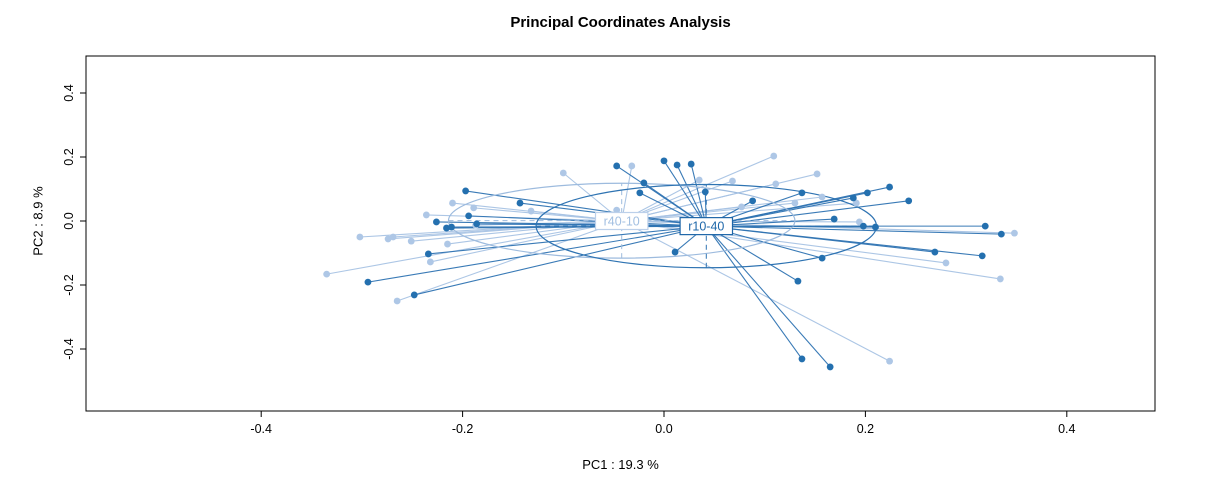  Describe the element at coordinates (620, 464) in the screenshot. I see `x-axis-label: PC1 : 19.3 %` at that location.